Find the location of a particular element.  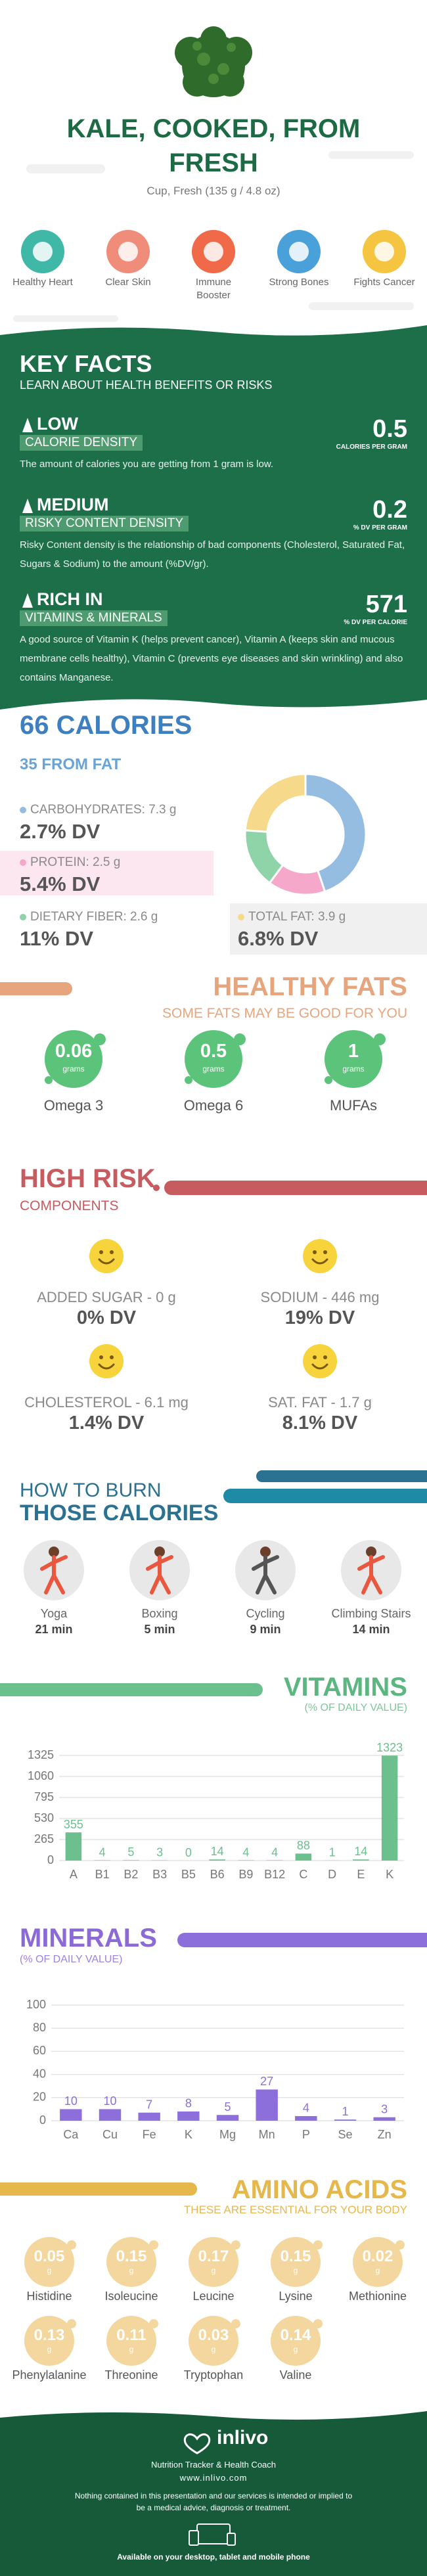

value-label: 7 is located at coordinates (149, 2104).